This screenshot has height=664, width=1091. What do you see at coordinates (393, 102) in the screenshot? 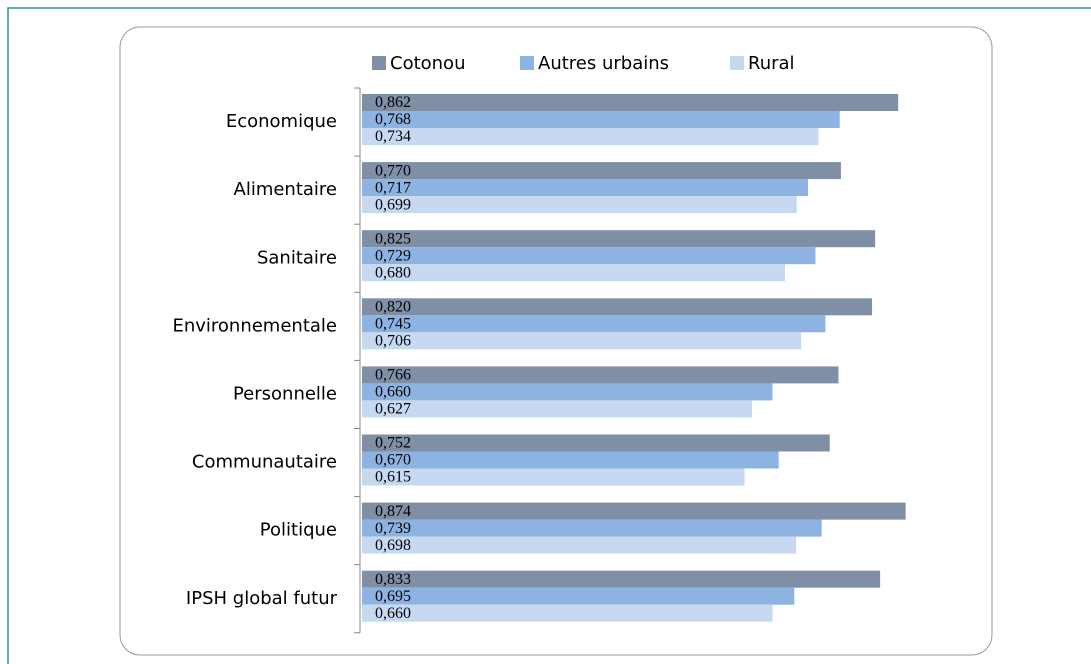
I see `value-label: 0,862` at bounding box center [393, 102].